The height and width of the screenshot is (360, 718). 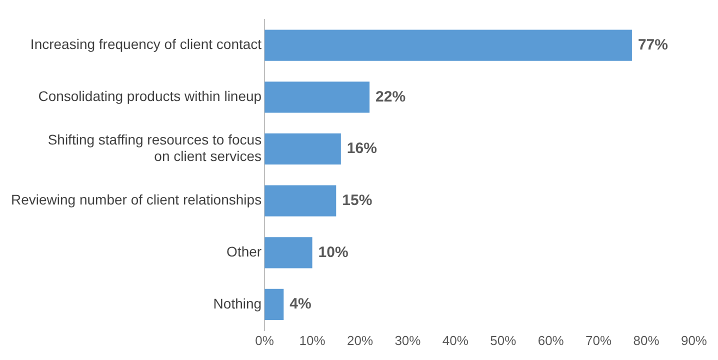 What do you see at coordinates (391, 97) in the screenshot?
I see `data-label: 22%` at bounding box center [391, 97].